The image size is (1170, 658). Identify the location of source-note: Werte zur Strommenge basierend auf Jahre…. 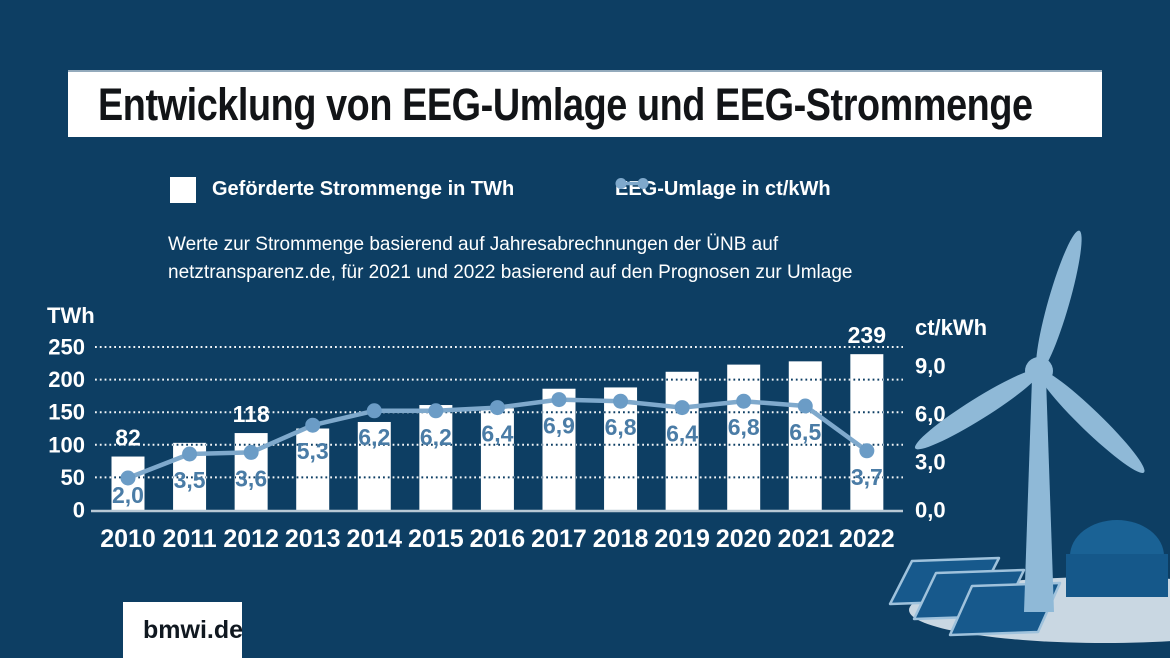
(510, 258).